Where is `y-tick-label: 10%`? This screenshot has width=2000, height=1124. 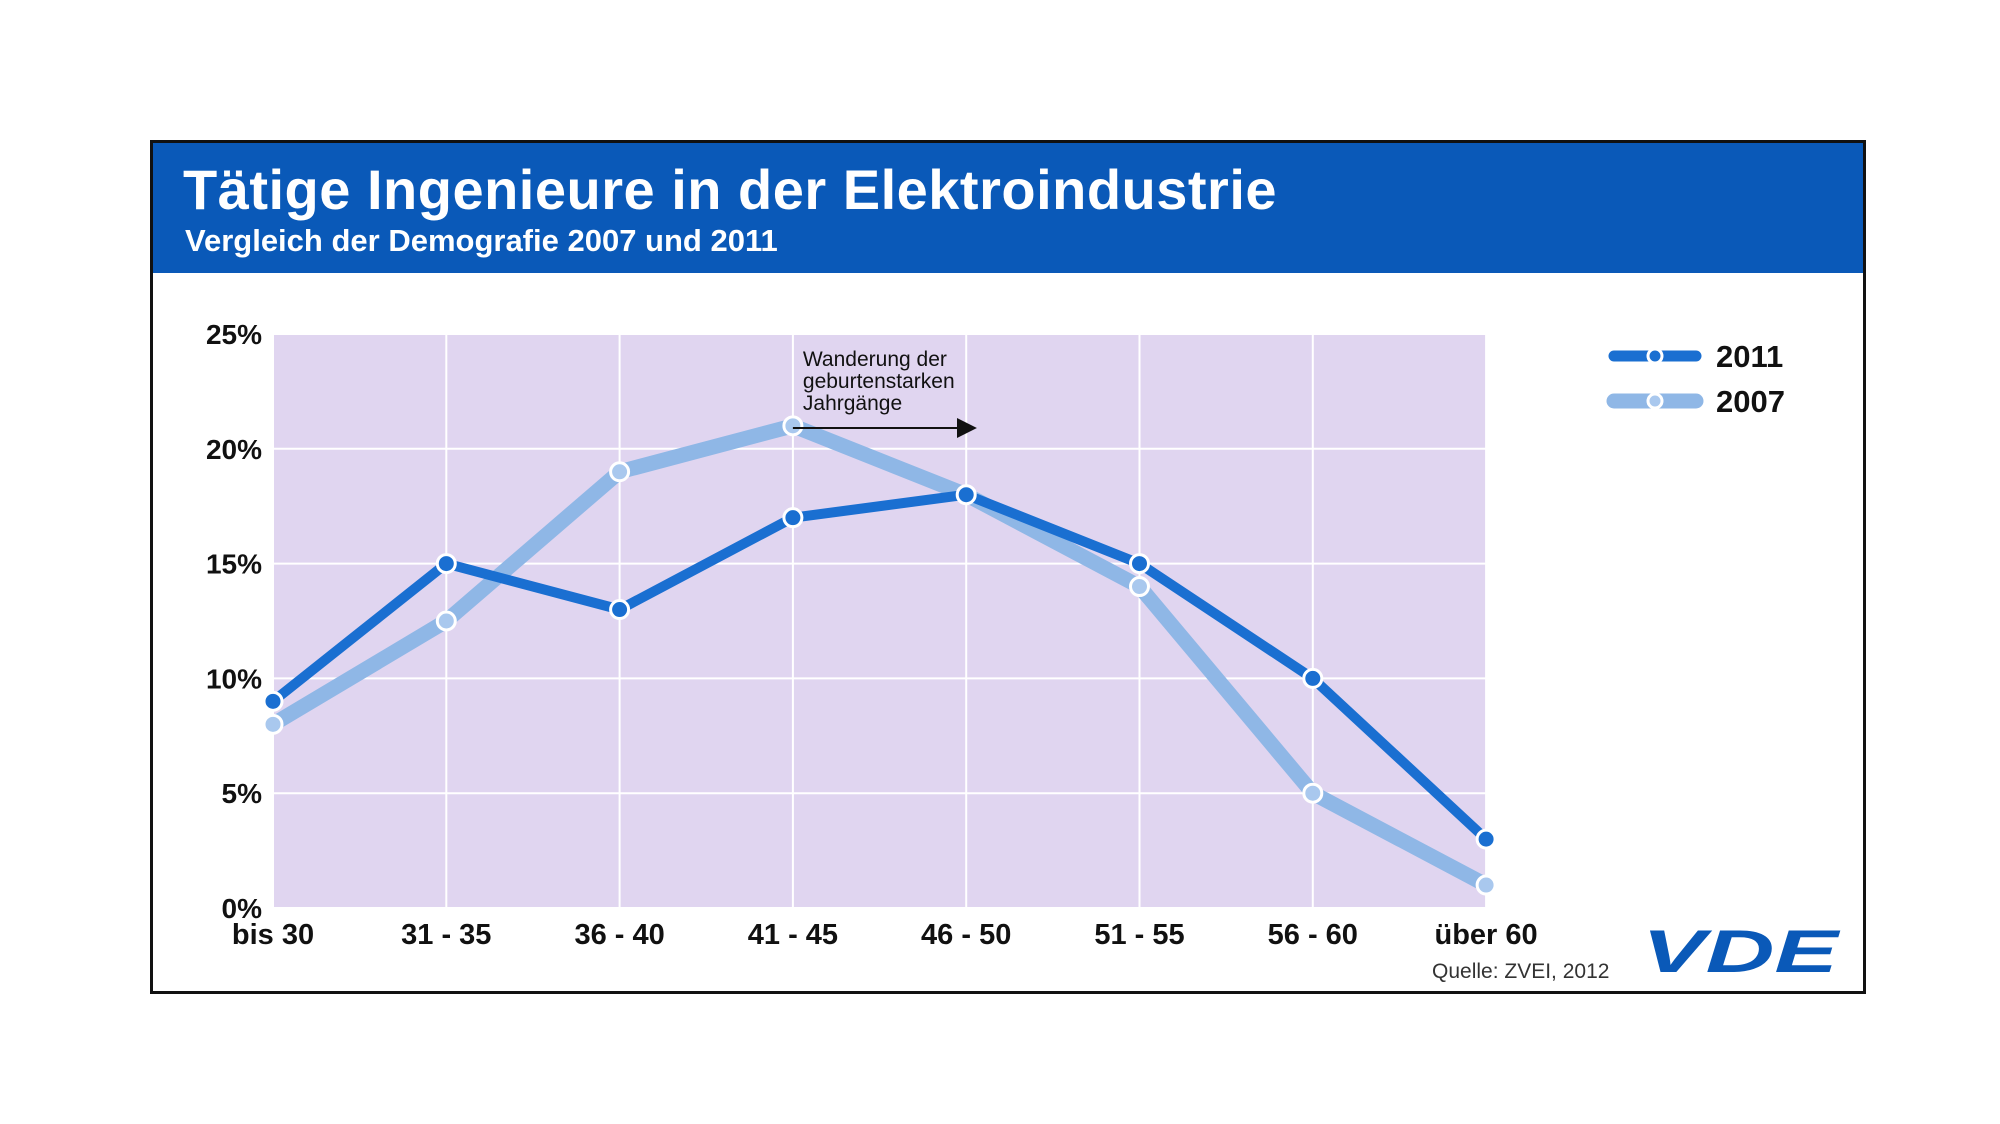
y-tick-label: 10% is located at coordinates (234, 678).